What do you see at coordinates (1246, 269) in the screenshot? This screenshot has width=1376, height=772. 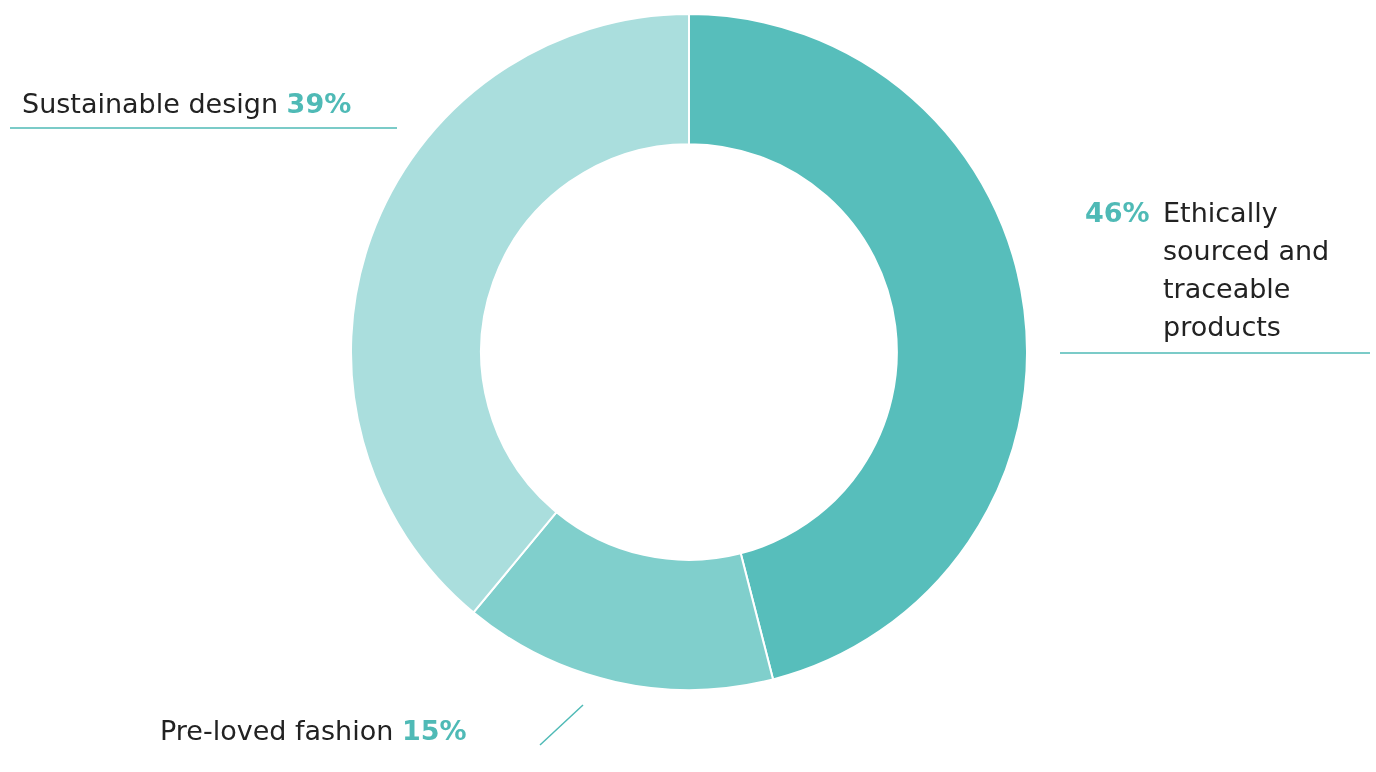 I see `slice-label: Ethically sourced and traceable products` at bounding box center [1246, 269].